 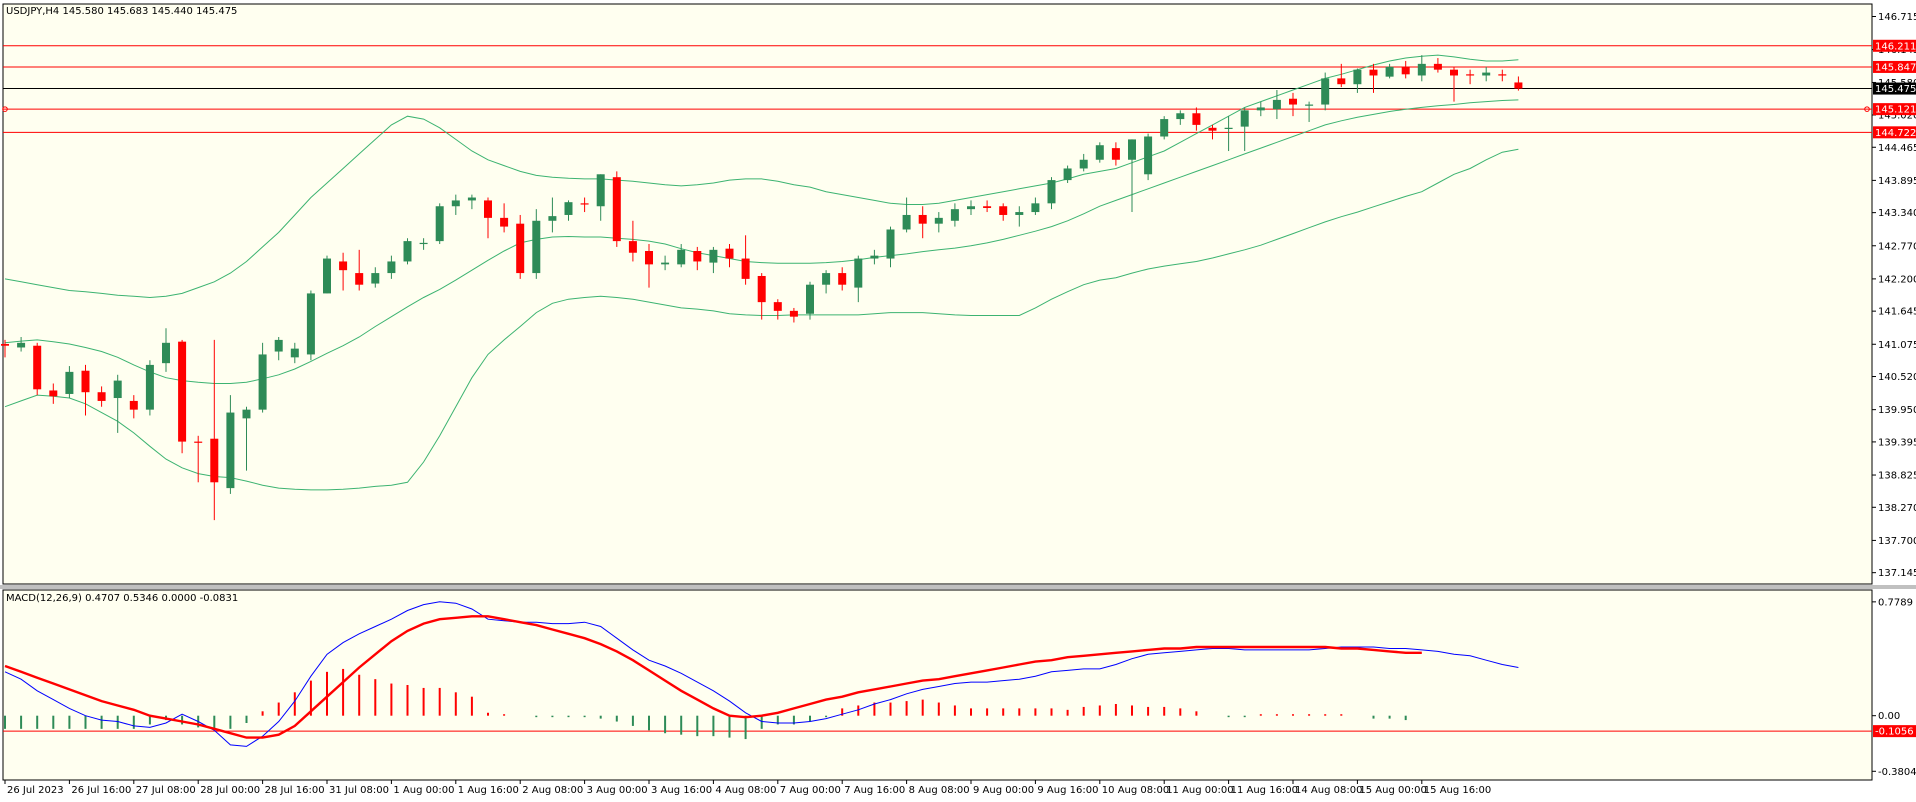 I want to click on level-handle-right, so click(x=1867, y=109).